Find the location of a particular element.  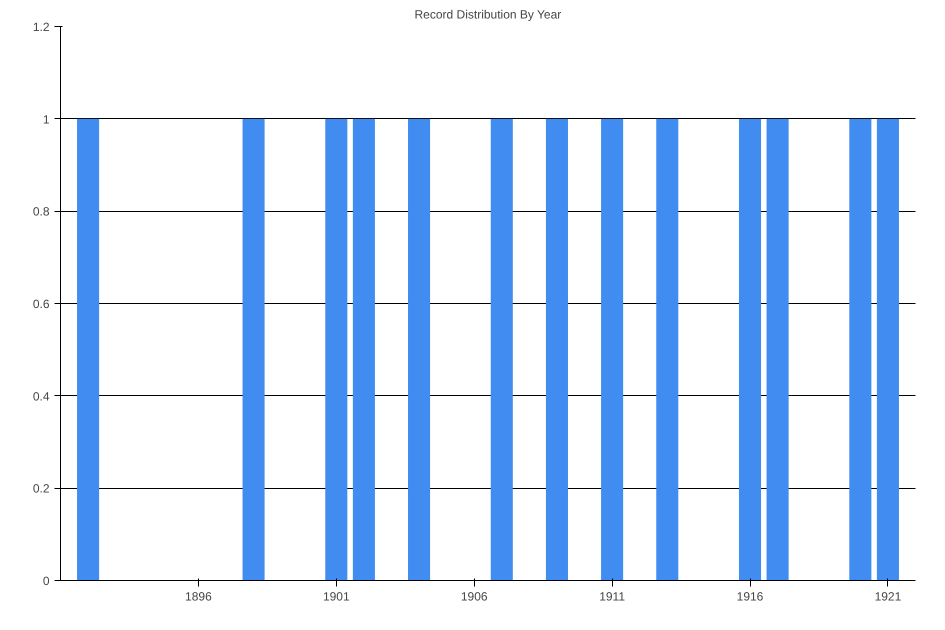

x-tick-label: 1901 is located at coordinates (336, 597).